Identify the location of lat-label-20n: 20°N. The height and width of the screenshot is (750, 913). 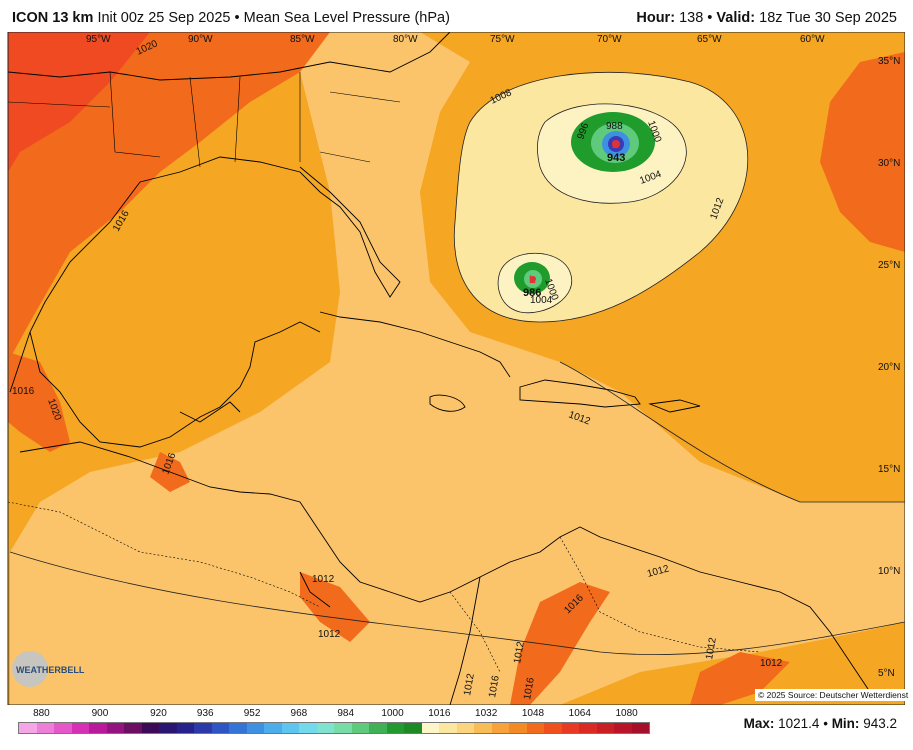
(889, 367).